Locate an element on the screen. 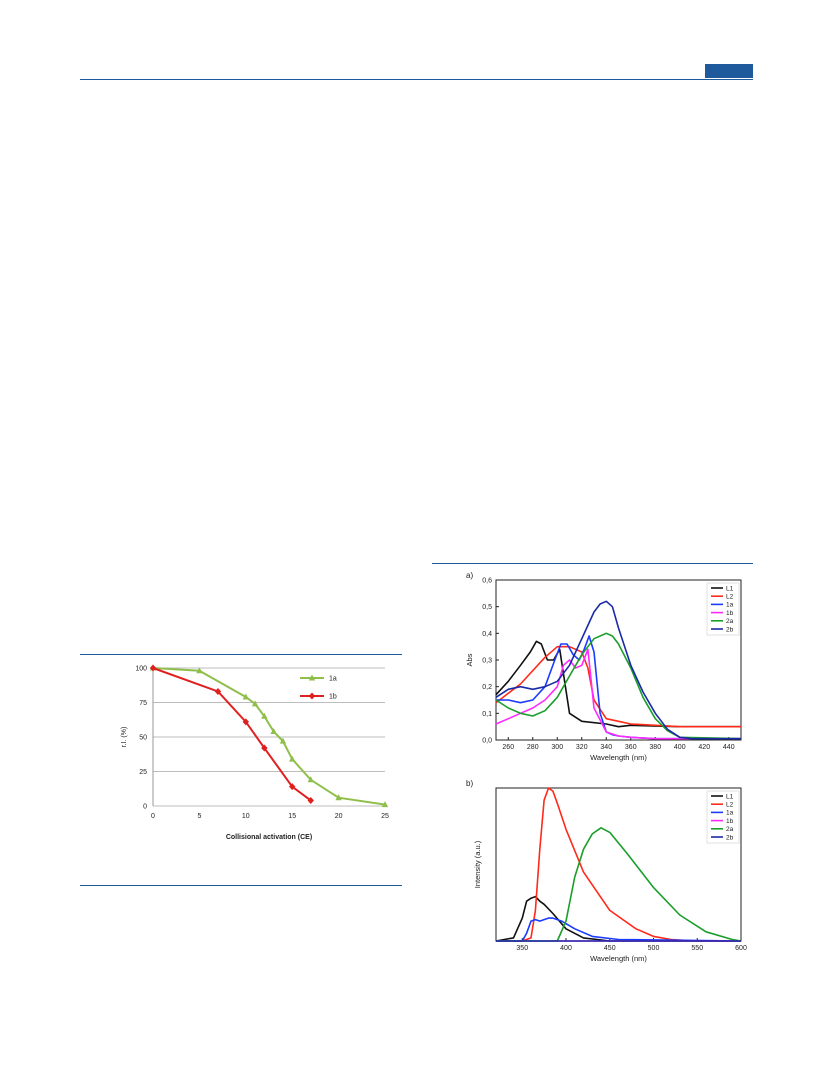  y-tick-label: 25 is located at coordinates (143, 772).